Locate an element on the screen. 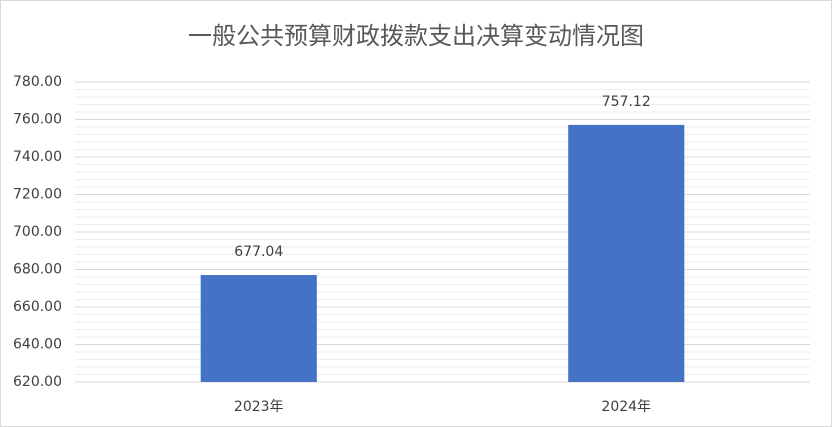 Image resolution: width=832 pixels, height=427 pixels. data-label: 677.04 is located at coordinates (258, 252).